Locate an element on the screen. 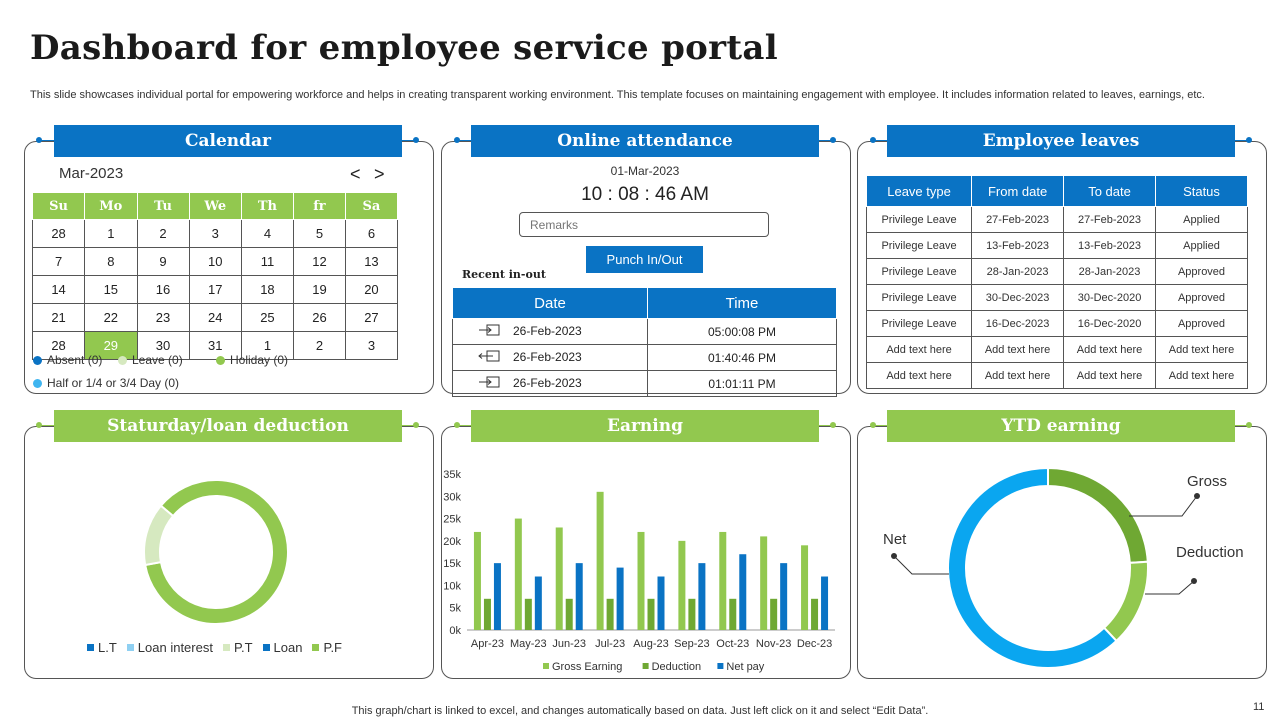  legend-label: Loan is located at coordinates (288, 647).